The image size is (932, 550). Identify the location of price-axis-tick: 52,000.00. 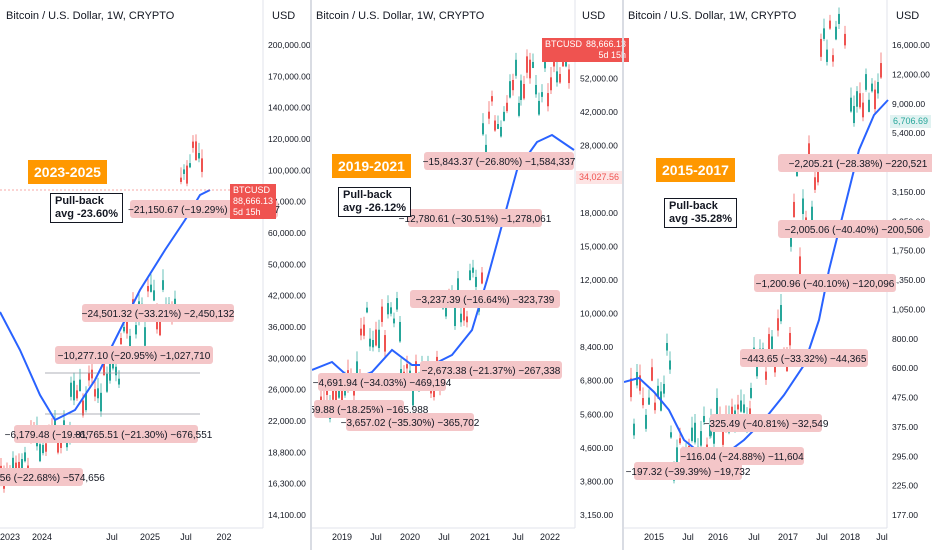
(599, 79).